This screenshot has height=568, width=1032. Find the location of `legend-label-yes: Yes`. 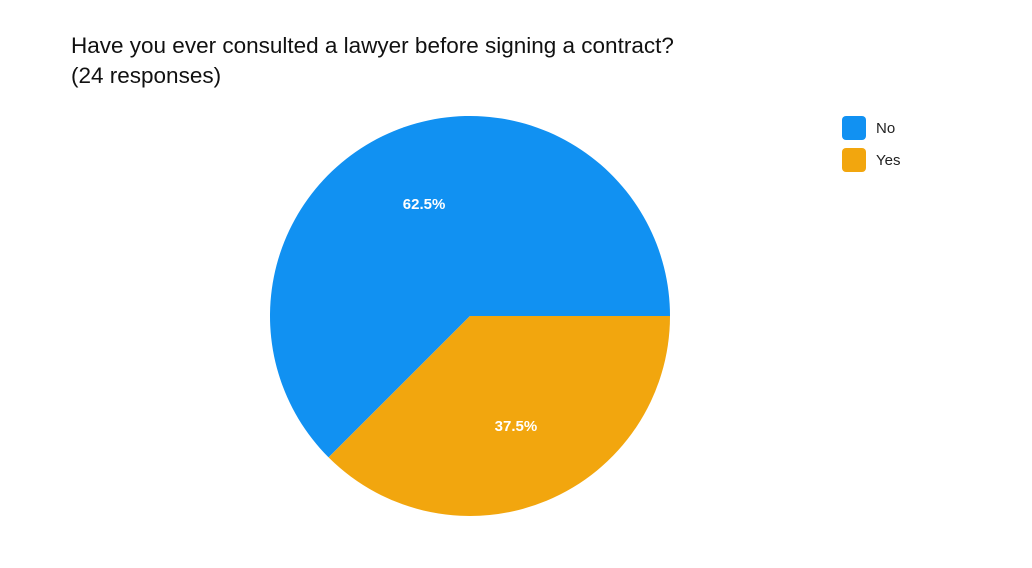

legend-label-yes: Yes is located at coordinates (888, 160).